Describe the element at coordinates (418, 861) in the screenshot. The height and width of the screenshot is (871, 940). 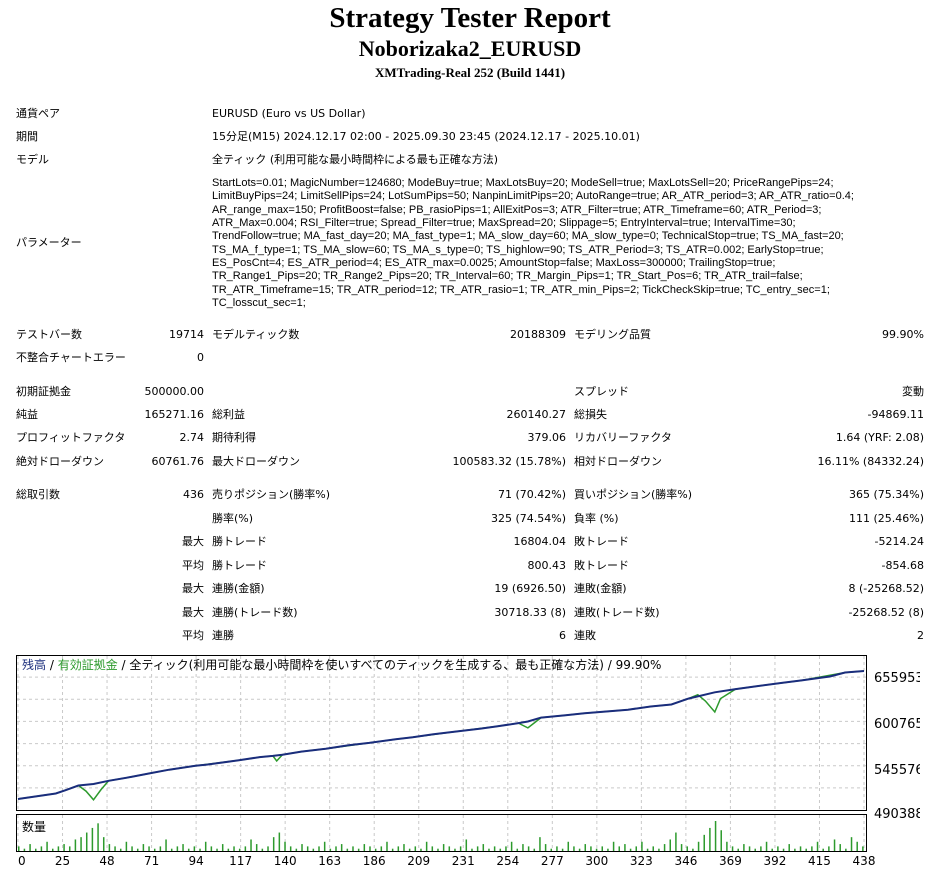
I see `x-tick-label: 209` at that location.